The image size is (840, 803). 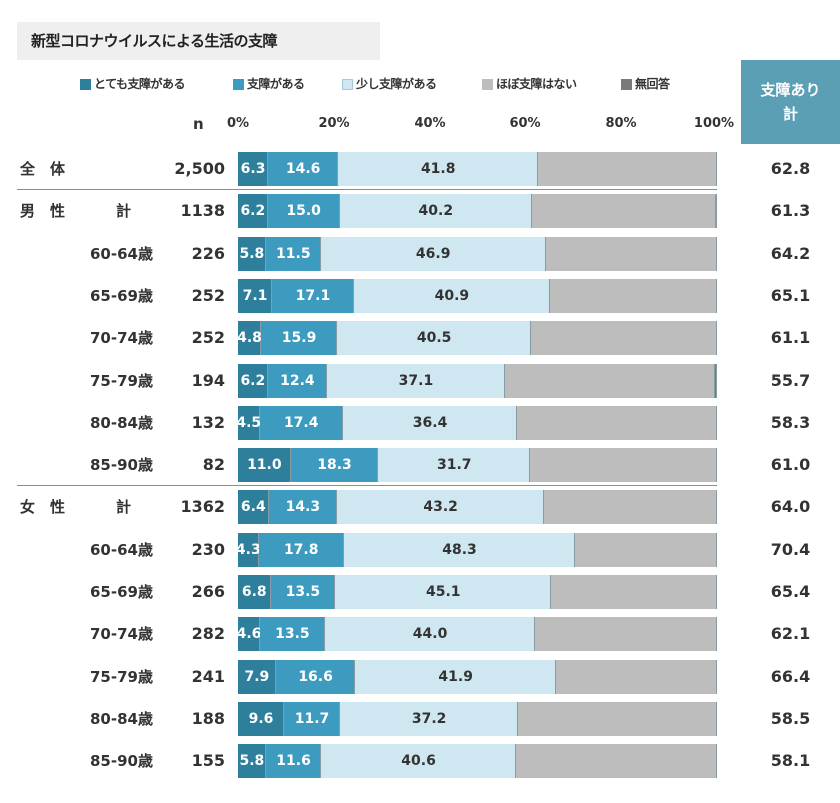 What do you see at coordinates (790, 90) in the screenshot?
I see `total-header-line1: 支障あり` at bounding box center [790, 90].